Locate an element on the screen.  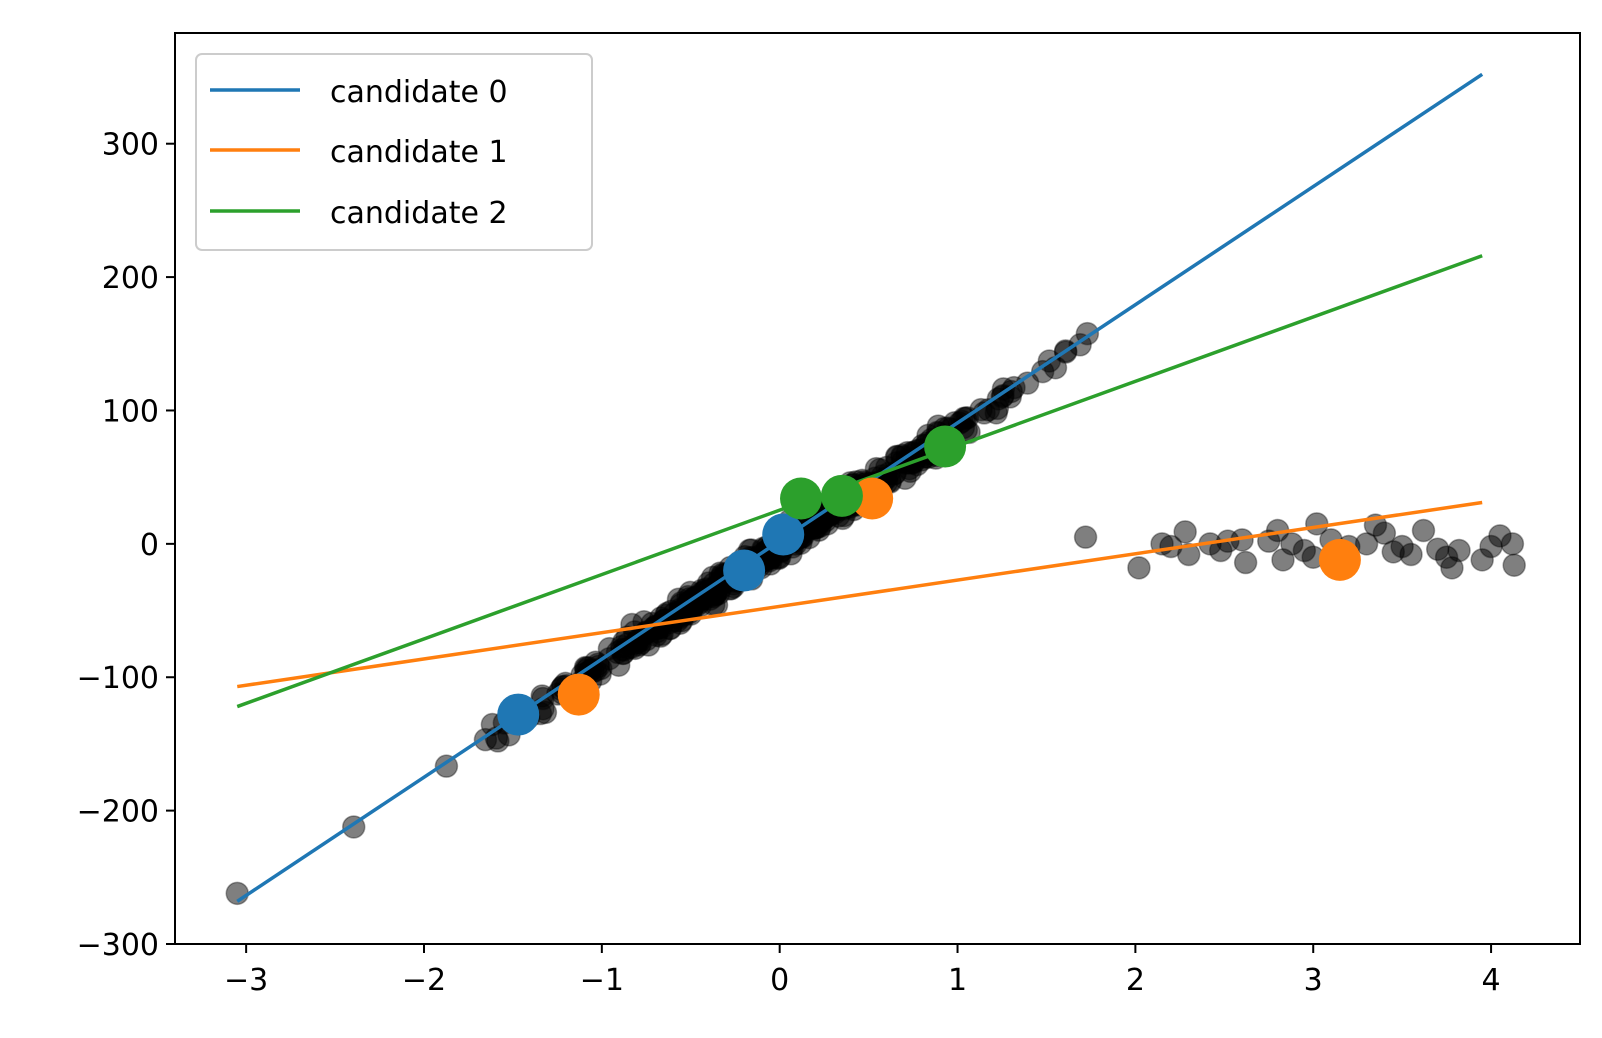
y-axis-ticks: −300 −200 −100 0 100 200 300 is located at coordinates (126, 545).